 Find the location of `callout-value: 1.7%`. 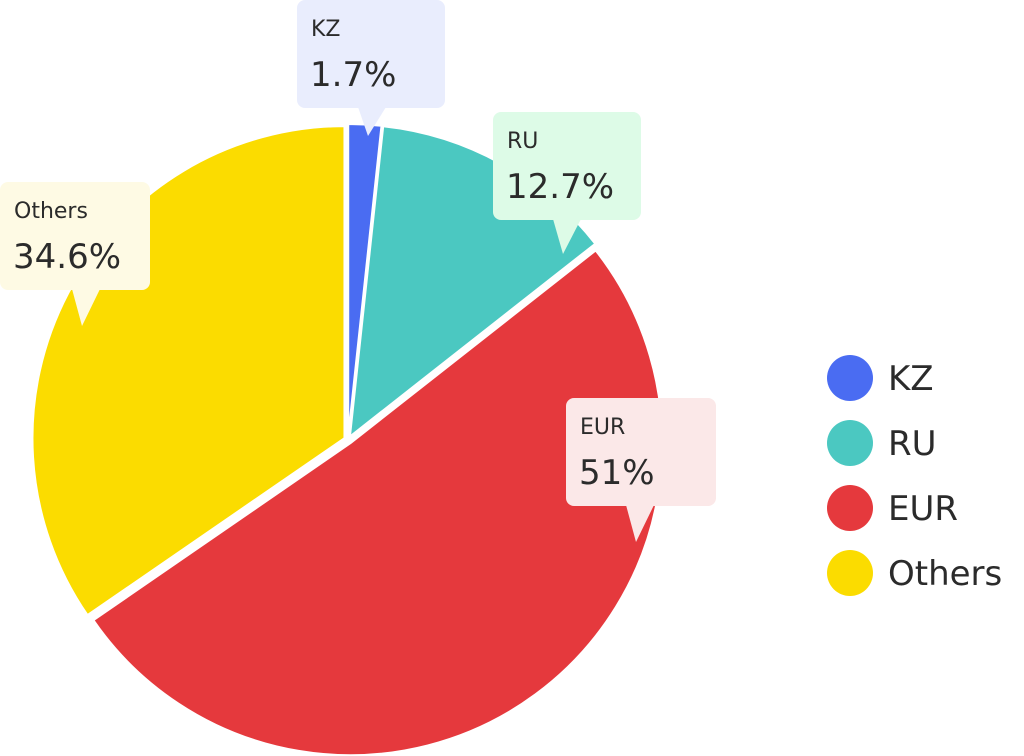

callout-value: 1.7% is located at coordinates (353, 75).